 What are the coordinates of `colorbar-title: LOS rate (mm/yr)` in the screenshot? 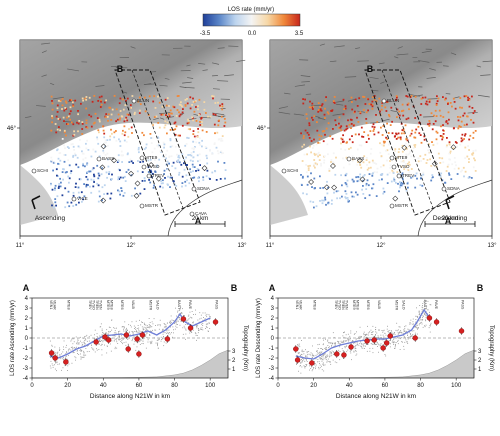 It's located at (251, 10).